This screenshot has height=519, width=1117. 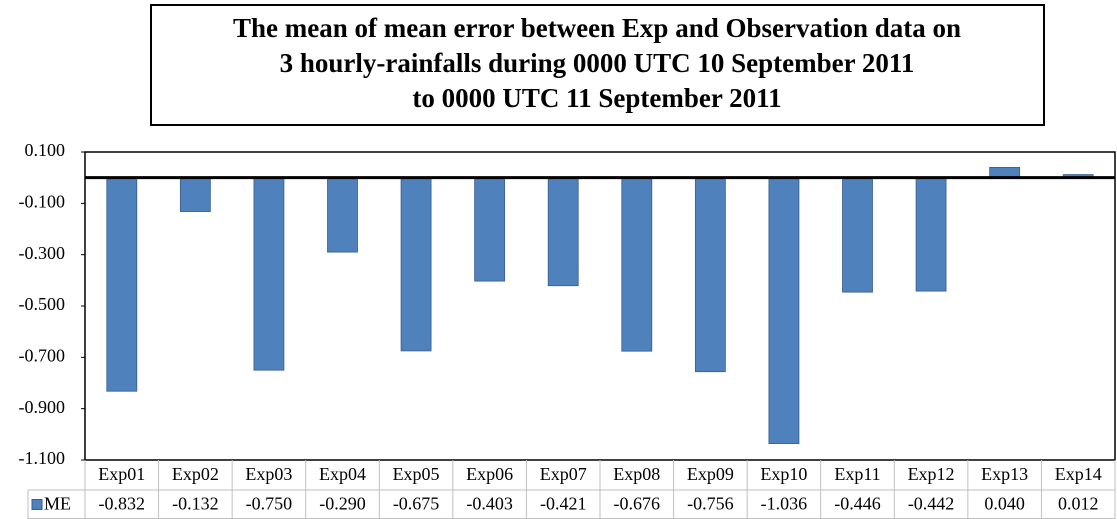 What do you see at coordinates (342, 474) in the screenshot?
I see `x-tick-label: Exp04` at bounding box center [342, 474].